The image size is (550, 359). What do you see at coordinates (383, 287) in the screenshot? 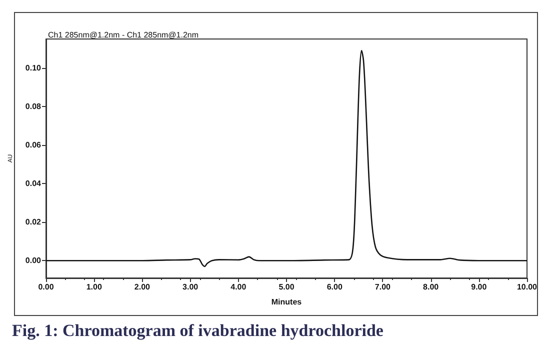
I see `x-tick-label: 7.00` at bounding box center [383, 287].